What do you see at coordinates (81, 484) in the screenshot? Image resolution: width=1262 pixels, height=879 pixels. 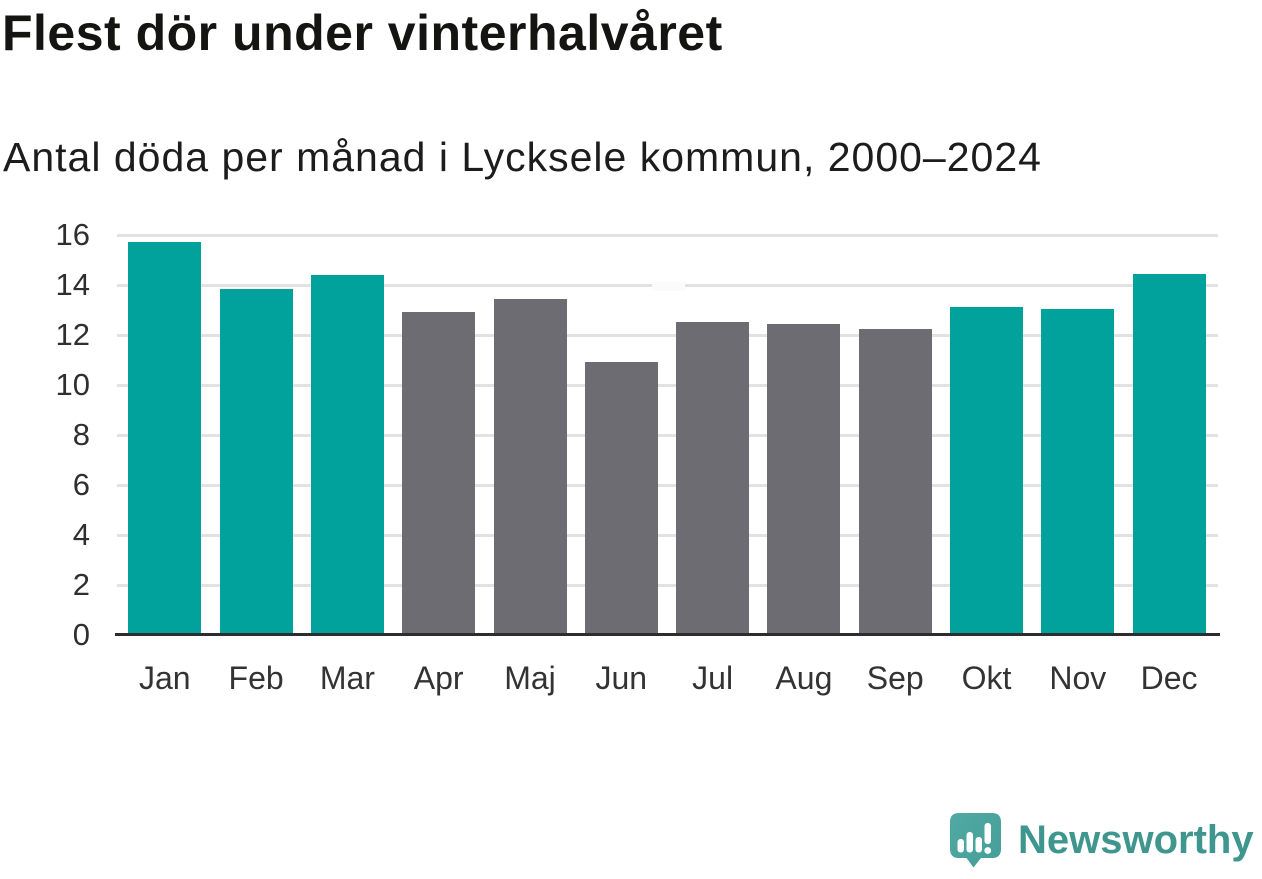 I see `y-tick-label-6: 6` at bounding box center [81, 484].